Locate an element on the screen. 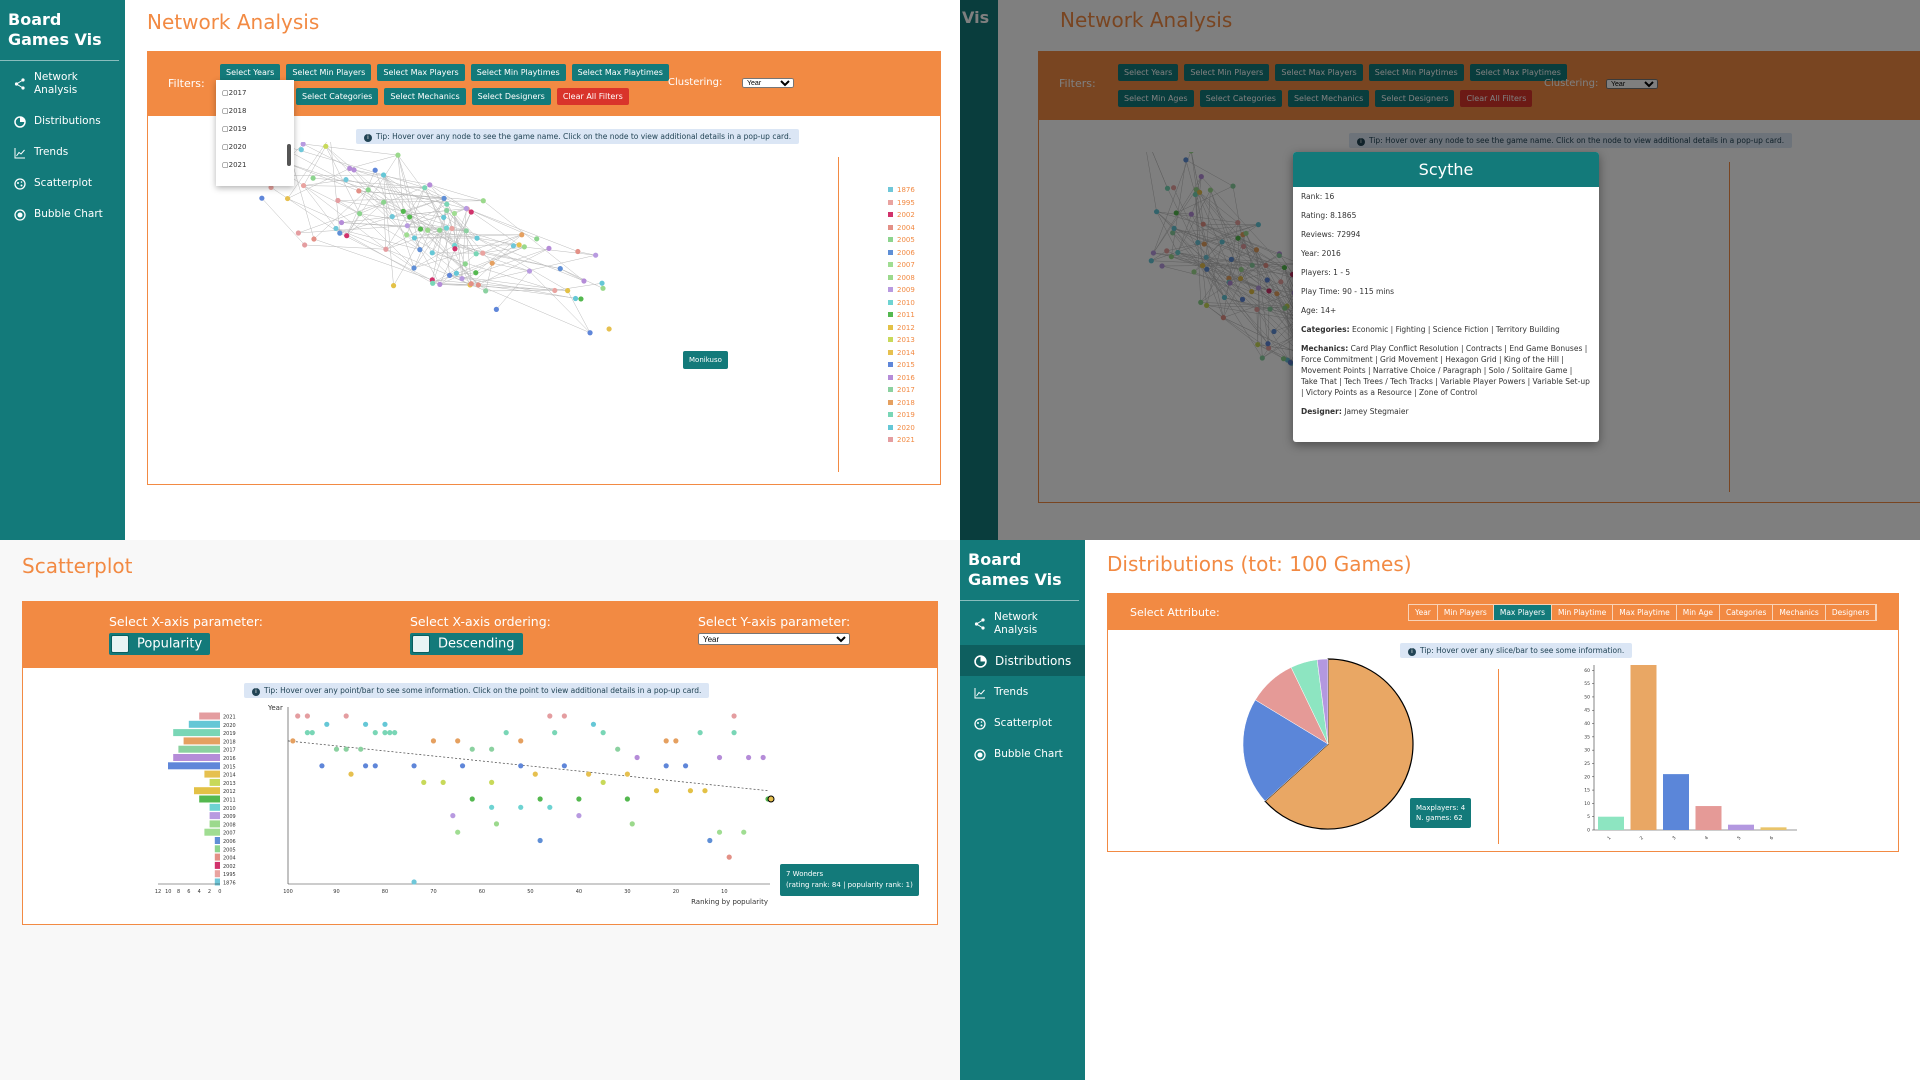  tab-max-playtime: Max Playtime is located at coordinates (1645, 612).